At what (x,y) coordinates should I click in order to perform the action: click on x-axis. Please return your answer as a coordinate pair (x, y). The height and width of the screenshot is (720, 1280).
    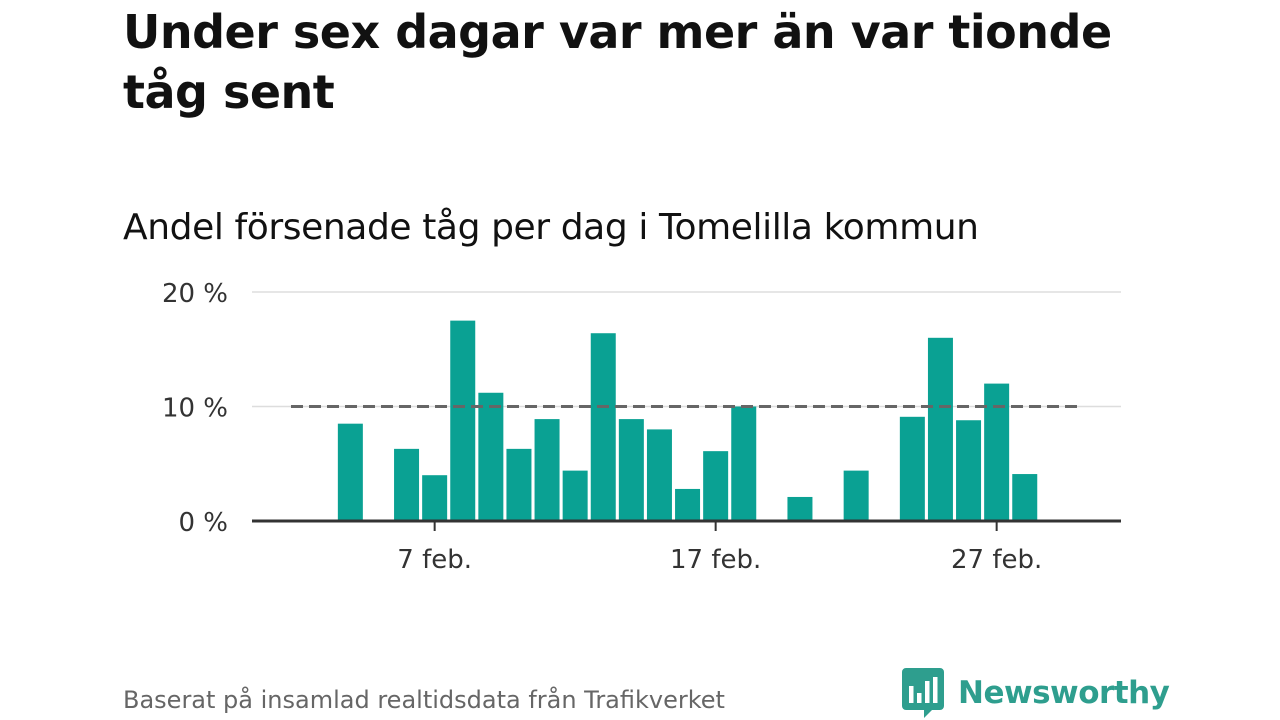
    Looking at the image, I should click on (686, 525).